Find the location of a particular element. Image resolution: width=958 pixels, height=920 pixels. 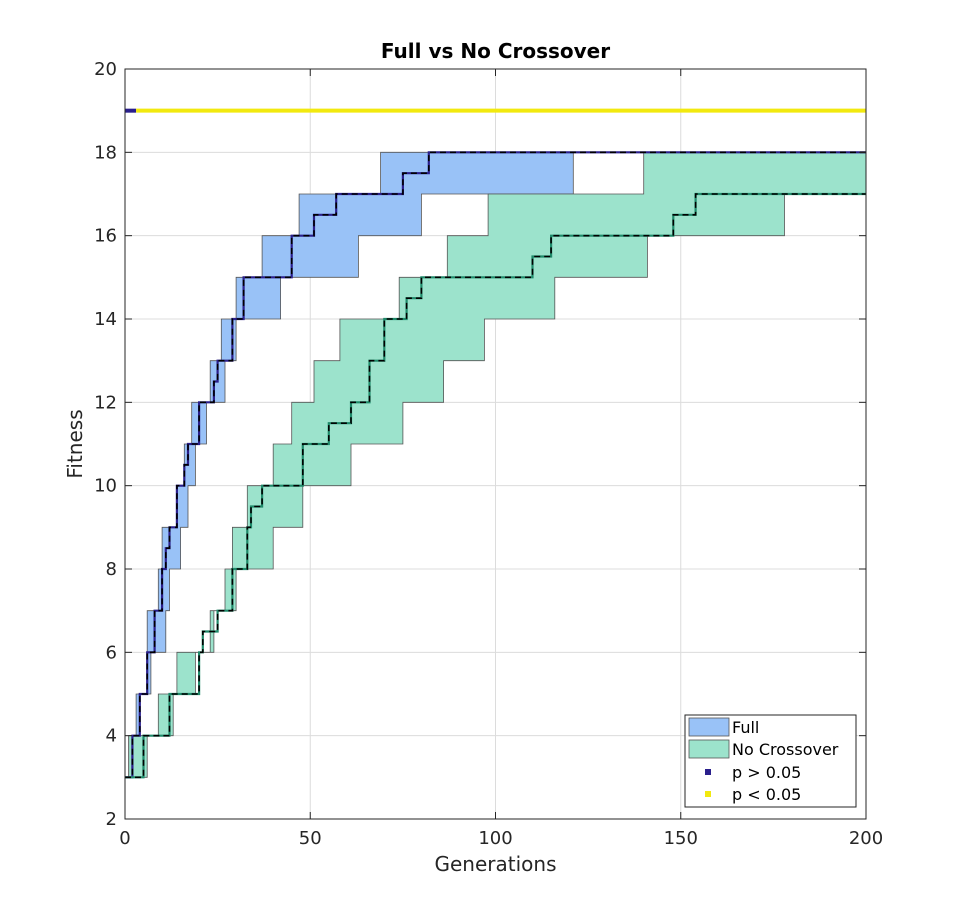

legend: Full No Crossover p > 0.05 p < 0.05 is located at coordinates (770, 761).